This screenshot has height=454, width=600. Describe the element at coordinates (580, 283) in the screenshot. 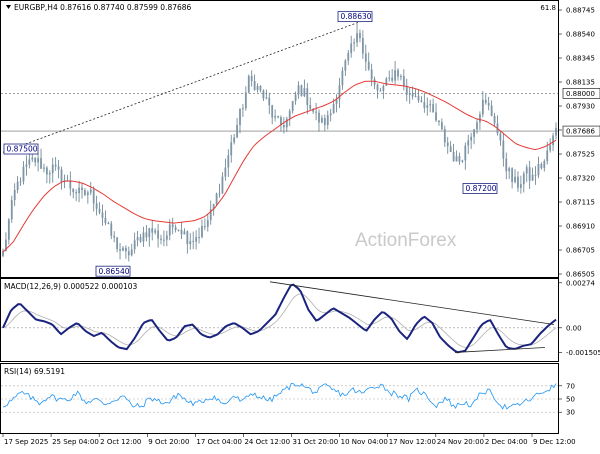

I see `macd-tick-label: 0.00274` at that location.